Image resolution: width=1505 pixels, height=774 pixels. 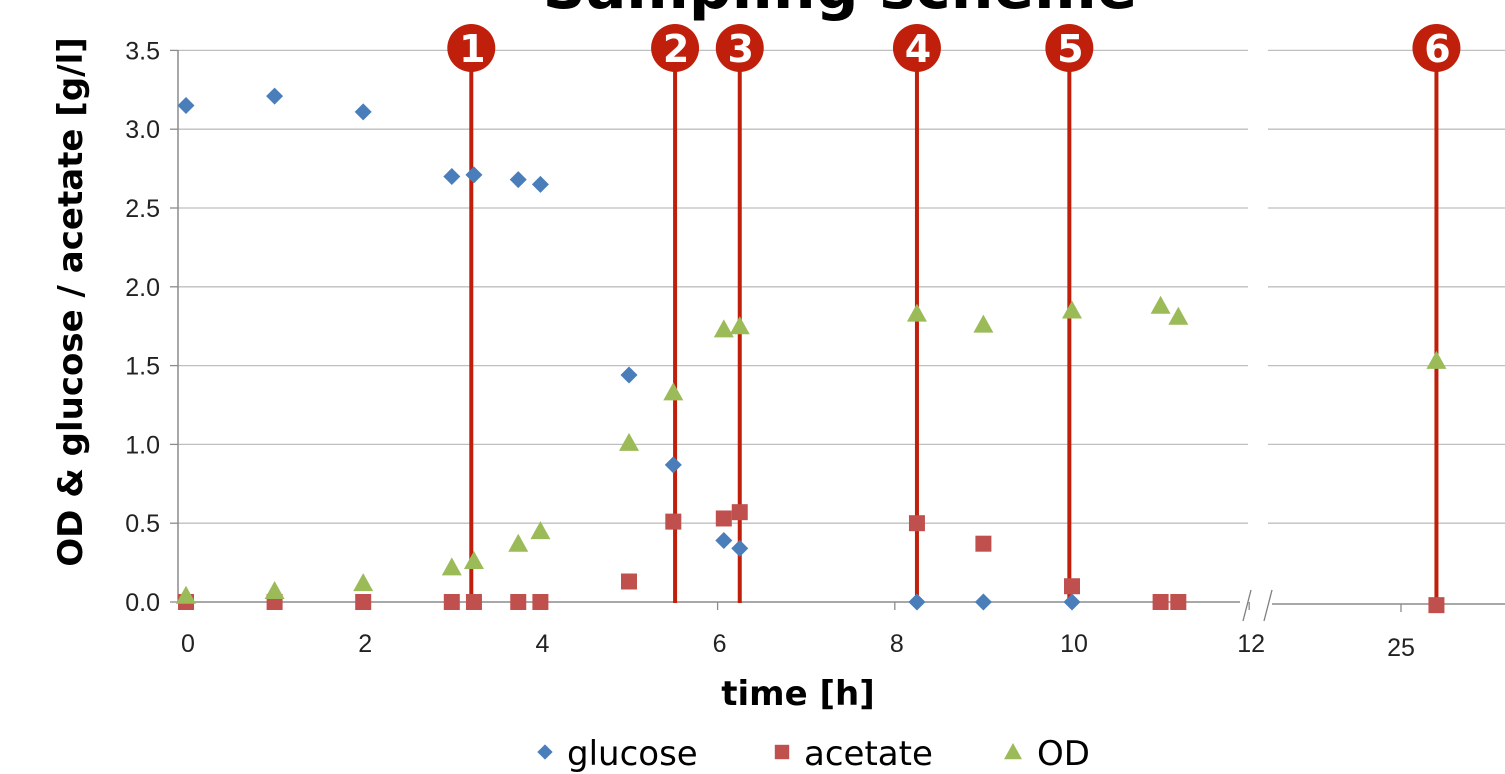 What do you see at coordinates (782, 752) in the screenshot?
I see `legend-marker-acetate` at bounding box center [782, 752].